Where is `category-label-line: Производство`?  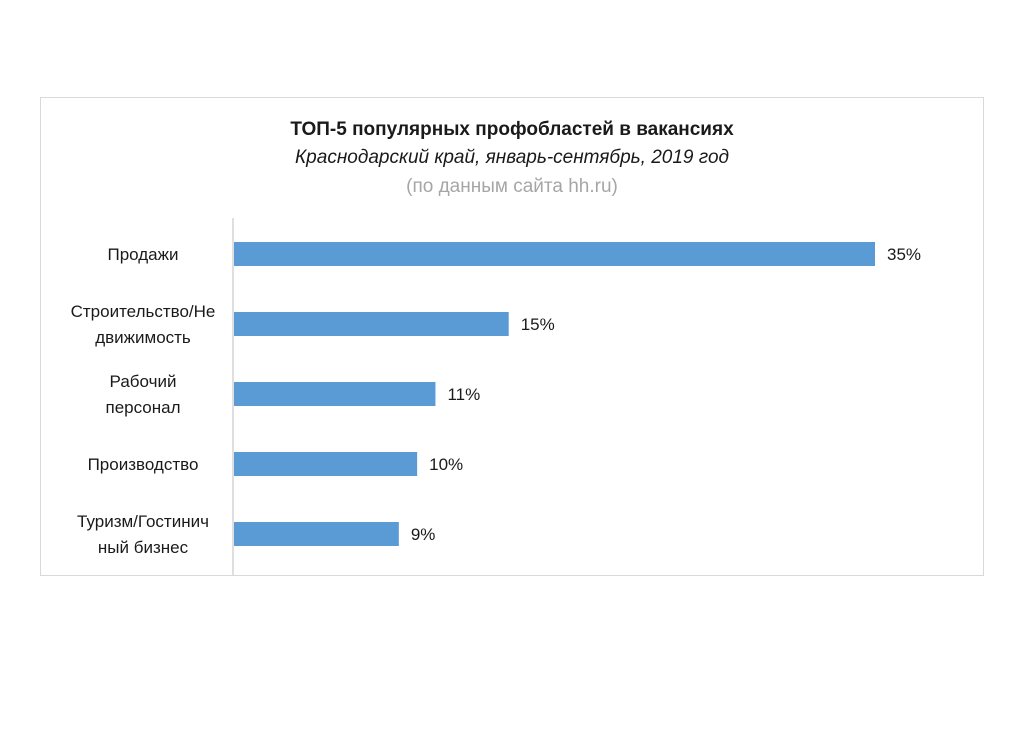
category-label-line: Производство is located at coordinates (143, 464).